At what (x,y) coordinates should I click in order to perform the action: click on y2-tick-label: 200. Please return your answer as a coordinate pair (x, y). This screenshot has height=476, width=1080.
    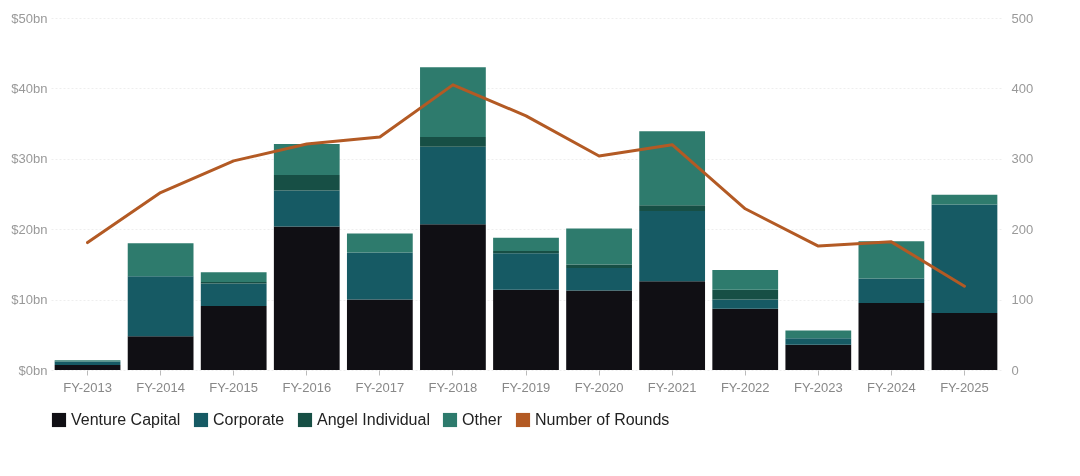
    Looking at the image, I should click on (1022, 229).